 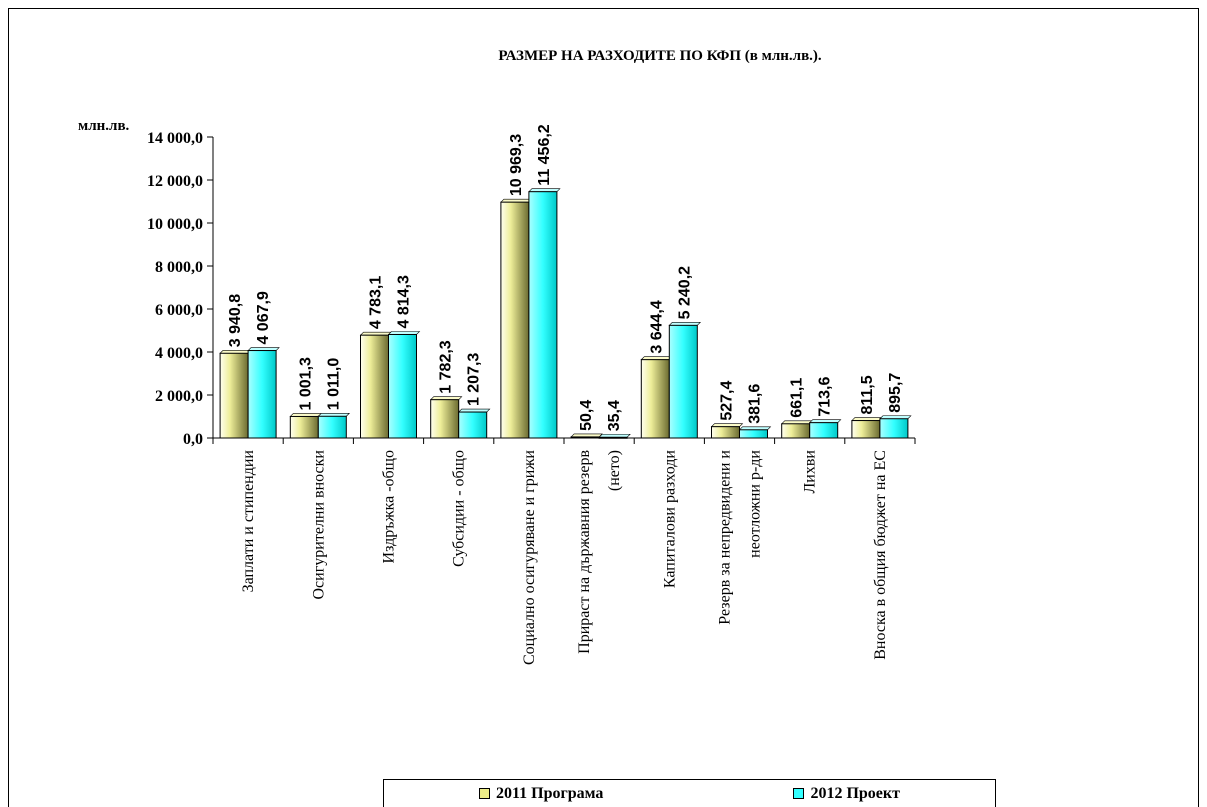 I want to click on data-label: 661,1, so click(x=797, y=398).